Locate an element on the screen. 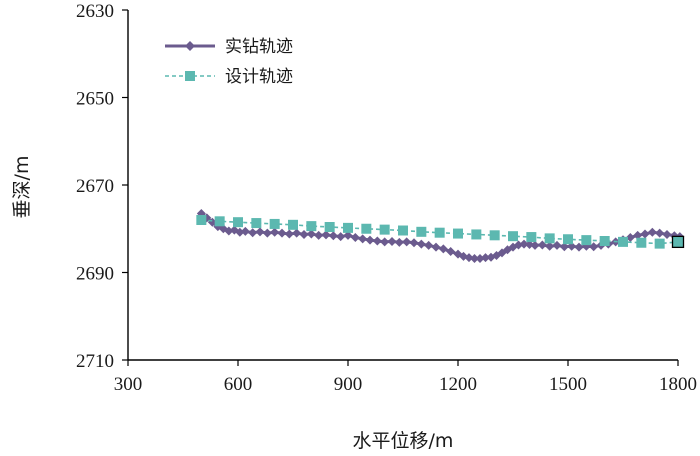 This screenshot has height=456, width=700. legend-item-actual: 实钻轨迹 is located at coordinates (229, 47).